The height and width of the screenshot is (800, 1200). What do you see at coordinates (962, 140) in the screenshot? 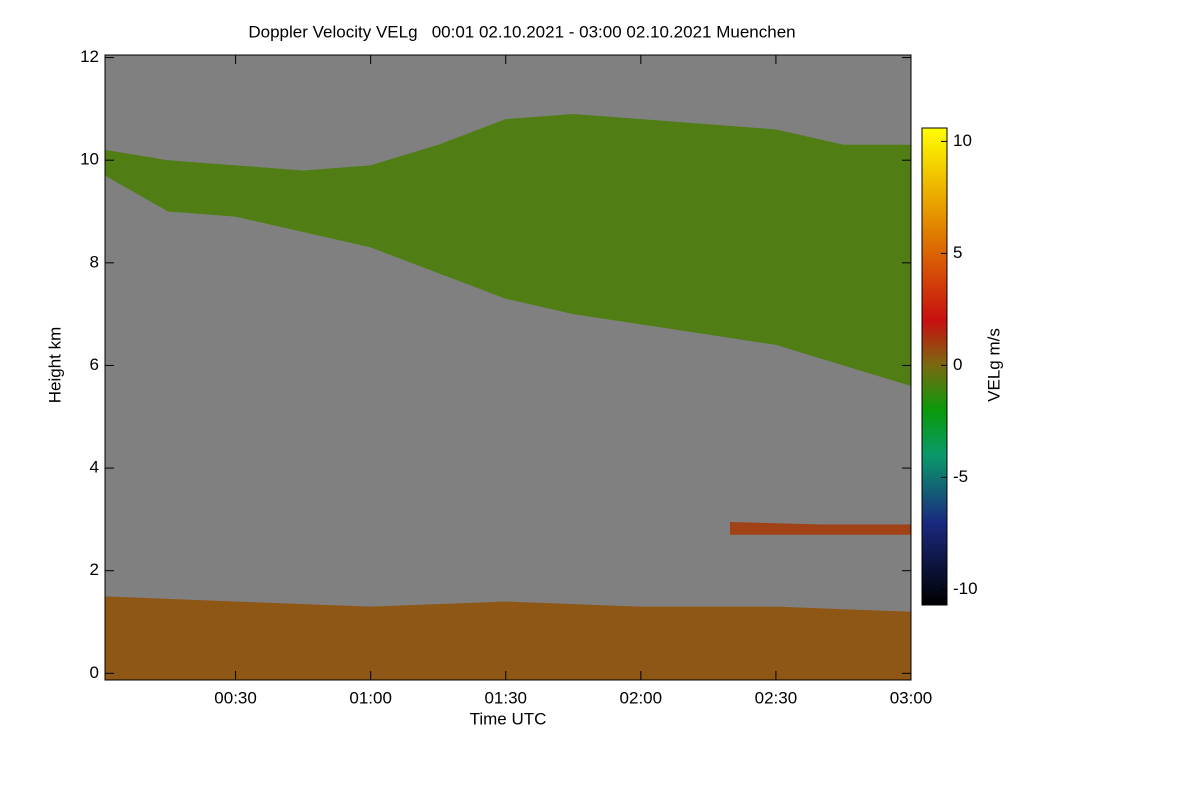
I see `colorbar-tick-label: 10` at bounding box center [962, 140].